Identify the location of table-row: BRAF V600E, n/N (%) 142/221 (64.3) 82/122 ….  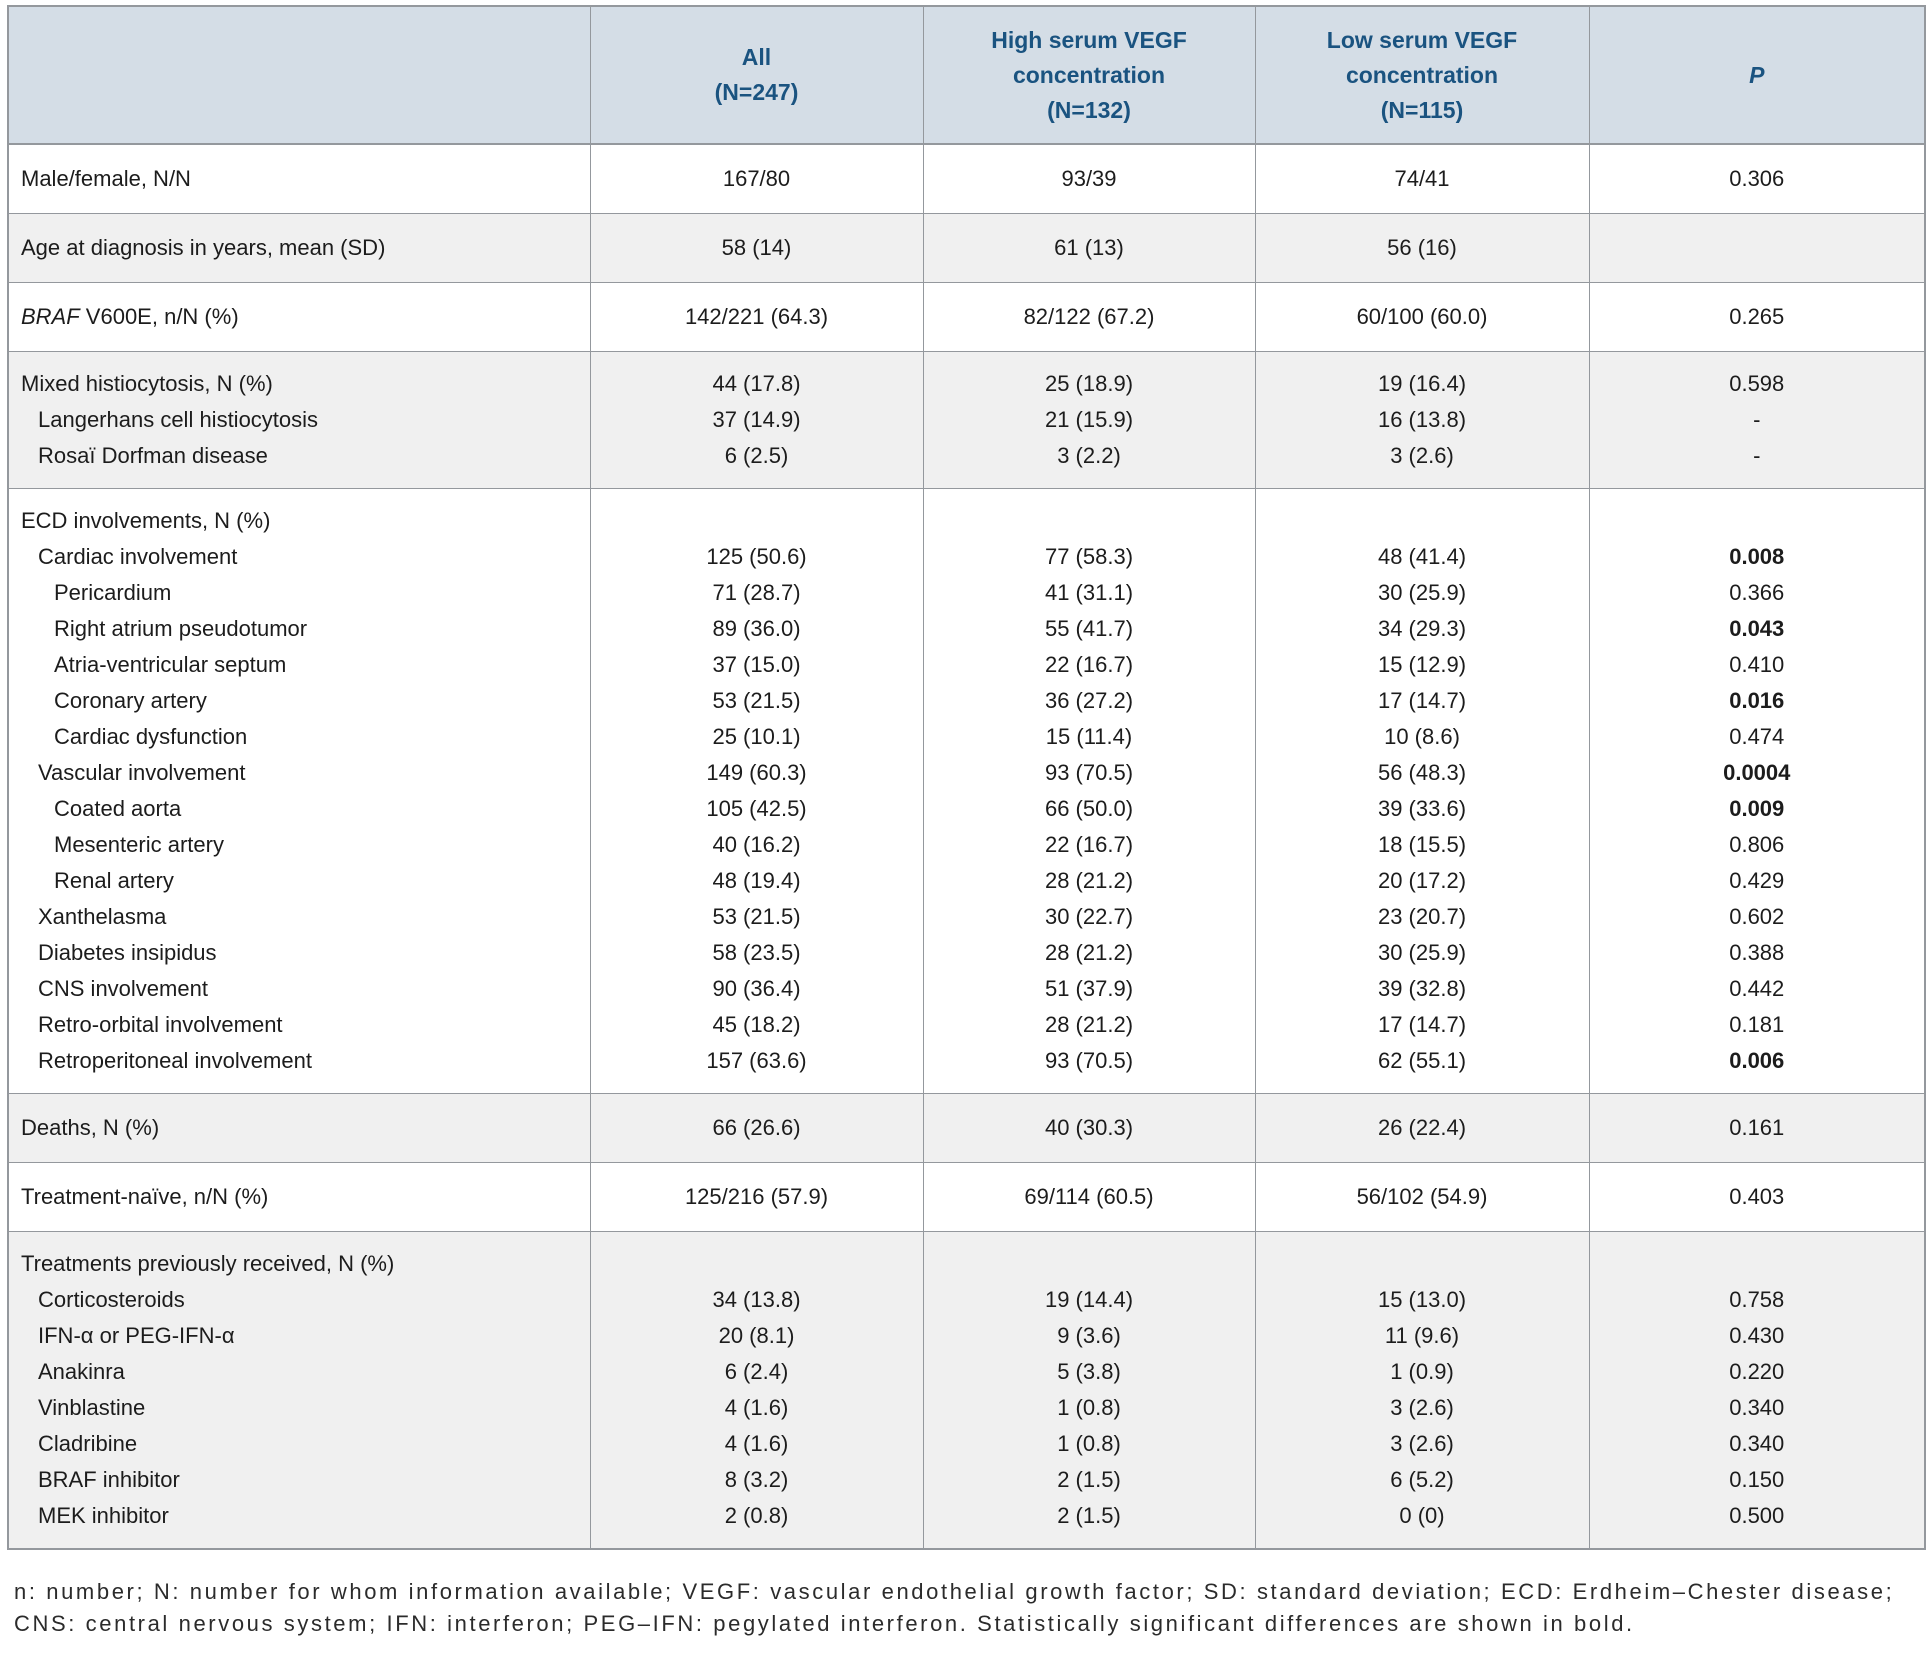
(966, 317).